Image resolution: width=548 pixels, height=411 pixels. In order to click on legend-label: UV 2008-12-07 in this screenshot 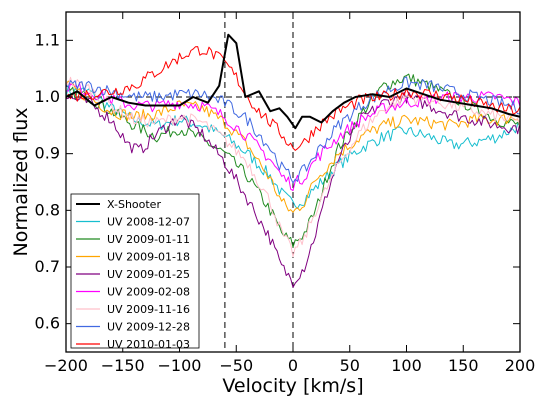, I will do `click(148, 222)`.